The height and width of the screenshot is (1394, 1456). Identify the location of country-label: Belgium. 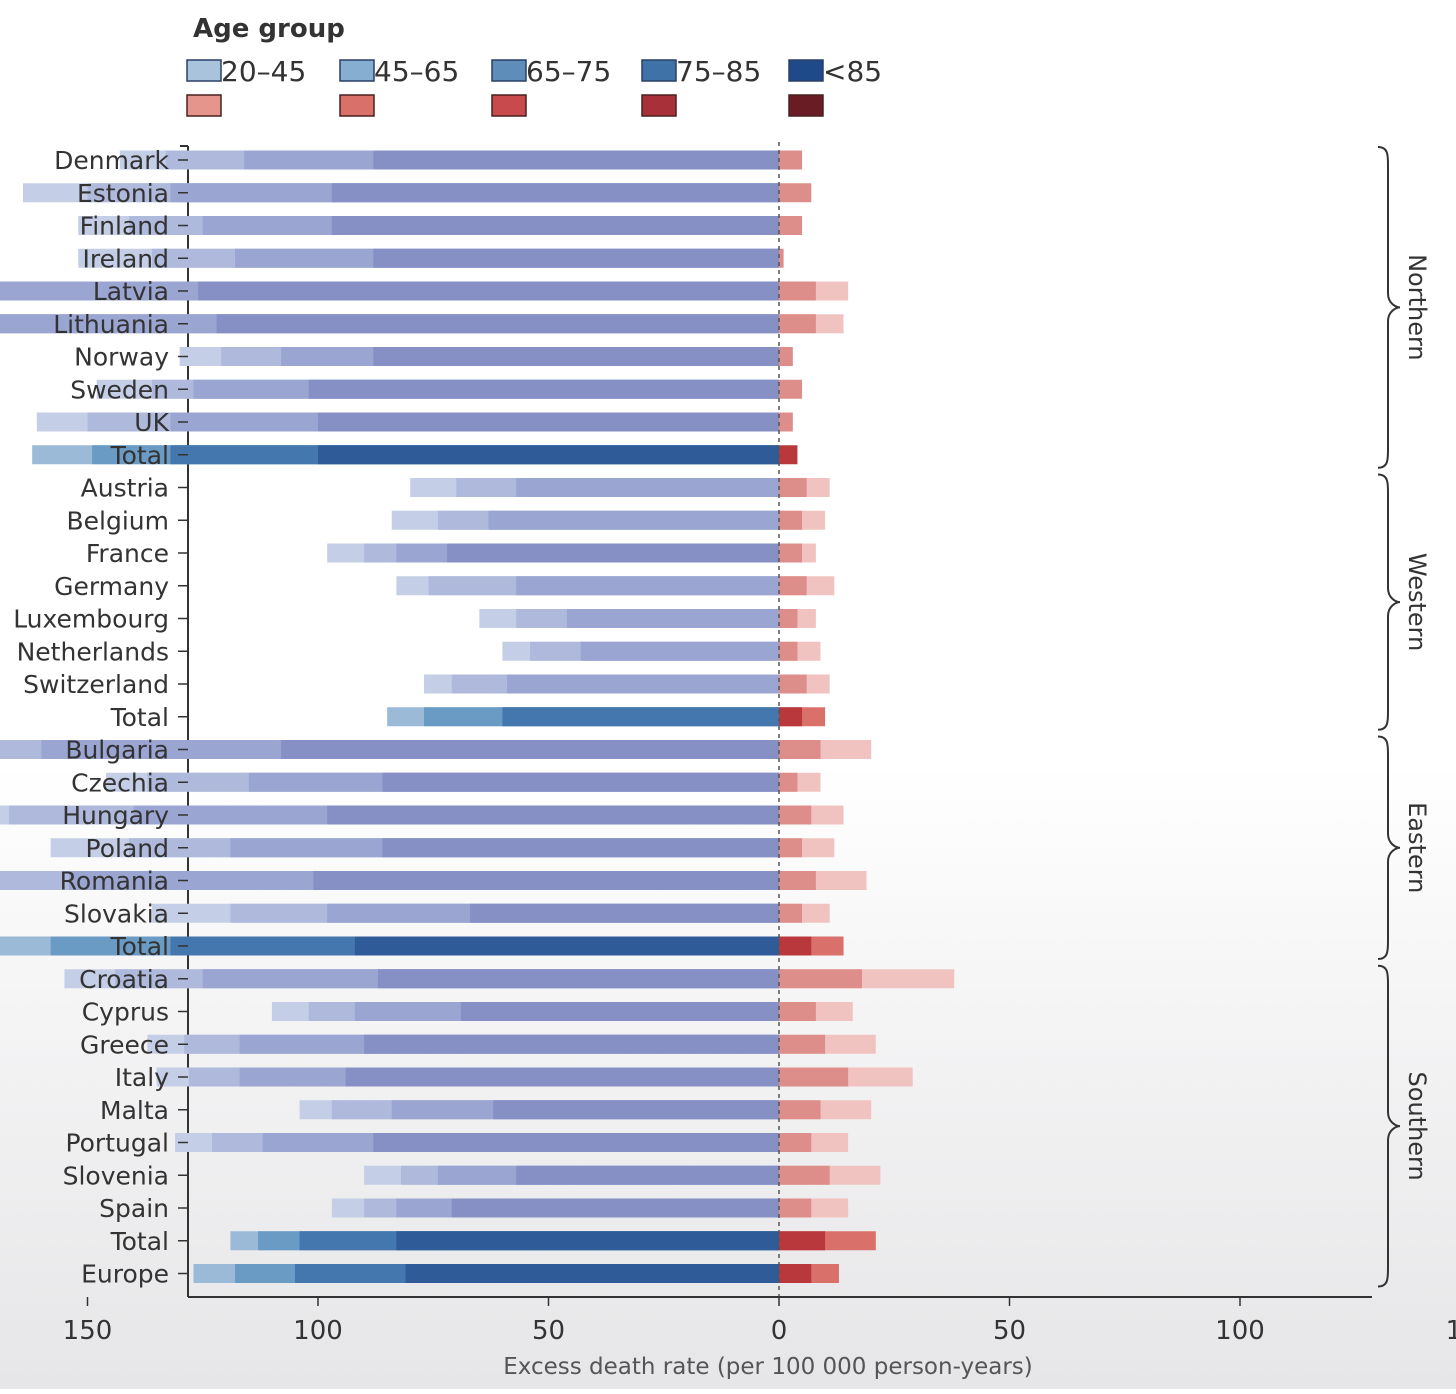
(118, 520).